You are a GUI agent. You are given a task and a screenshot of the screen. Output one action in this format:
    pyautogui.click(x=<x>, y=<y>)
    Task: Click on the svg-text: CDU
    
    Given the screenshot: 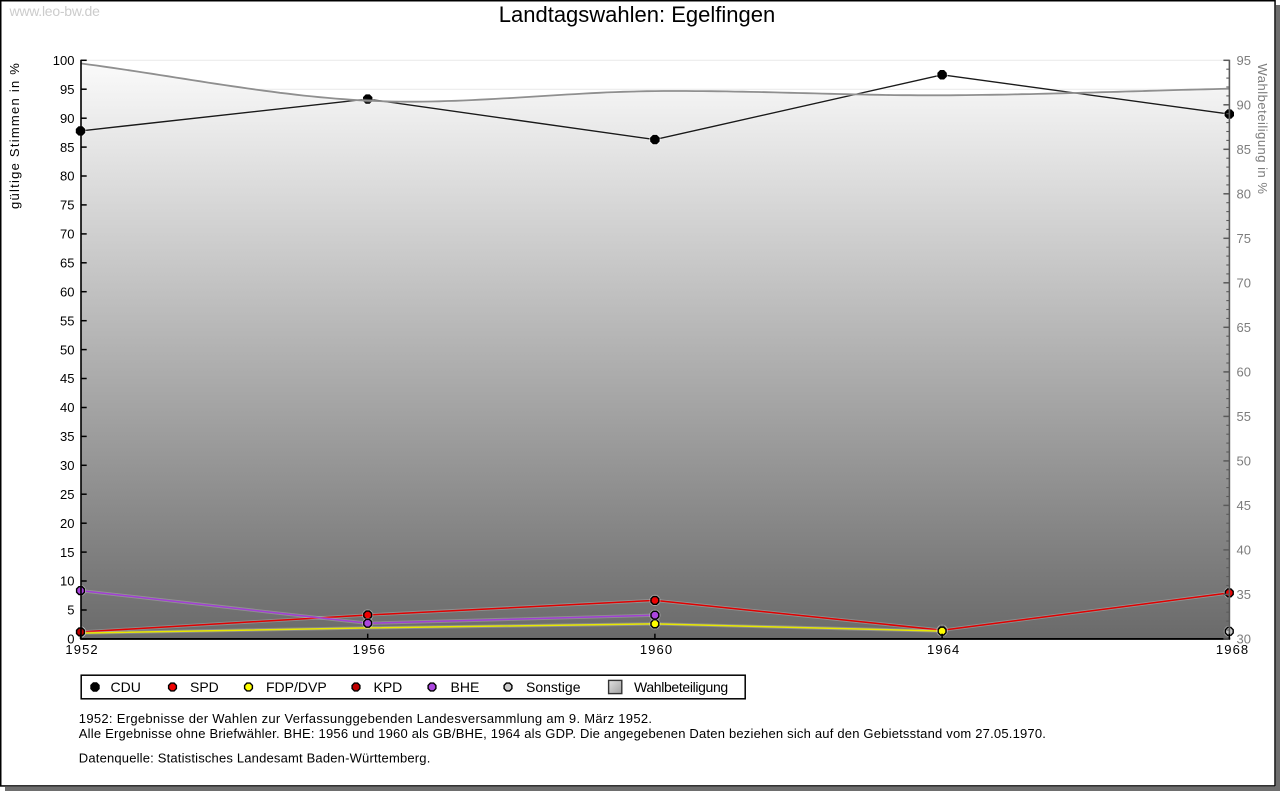 What is the action you would take?
    pyautogui.click(x=126, y=687)
    